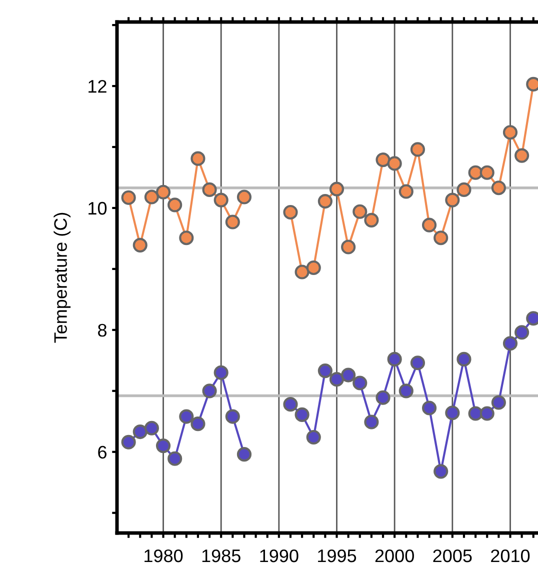 The image size is (538, 587). Describe the element at coordinates (337, 555) in the screenshot. I see `x-tick-label: 1995` at that location.